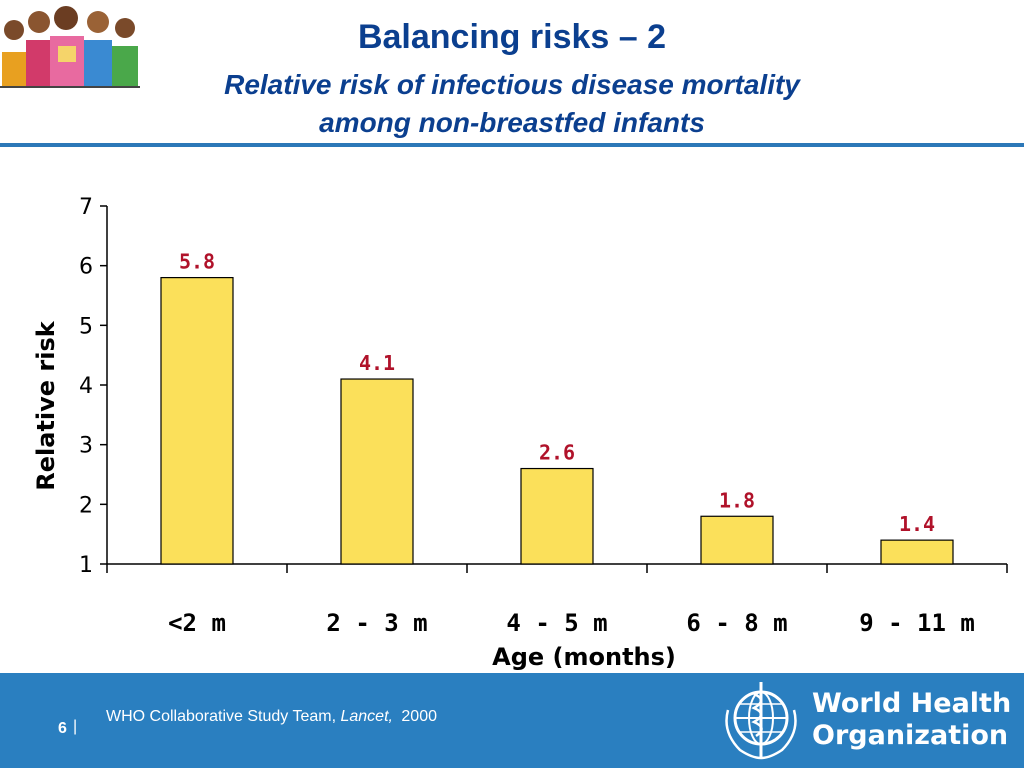 The height and width of the screenshot is (768, 1024). Describe the element at coordinates (512, 145) in the screenshot. I see `header-divider` at that location.